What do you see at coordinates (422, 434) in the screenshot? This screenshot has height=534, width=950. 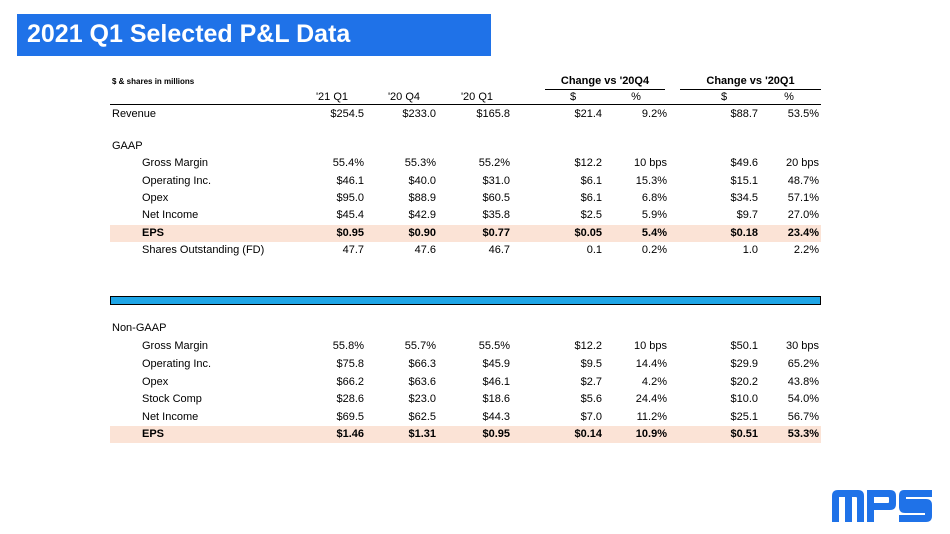 I see `table-cell: $1.31` at bounding box center [422, 434].